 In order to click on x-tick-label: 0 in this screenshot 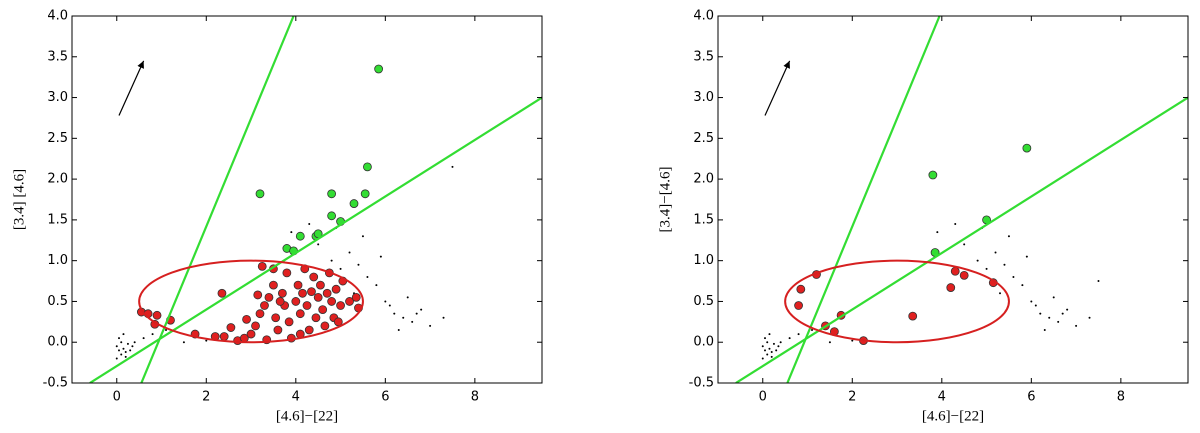, I will do `click(117, 397)`.